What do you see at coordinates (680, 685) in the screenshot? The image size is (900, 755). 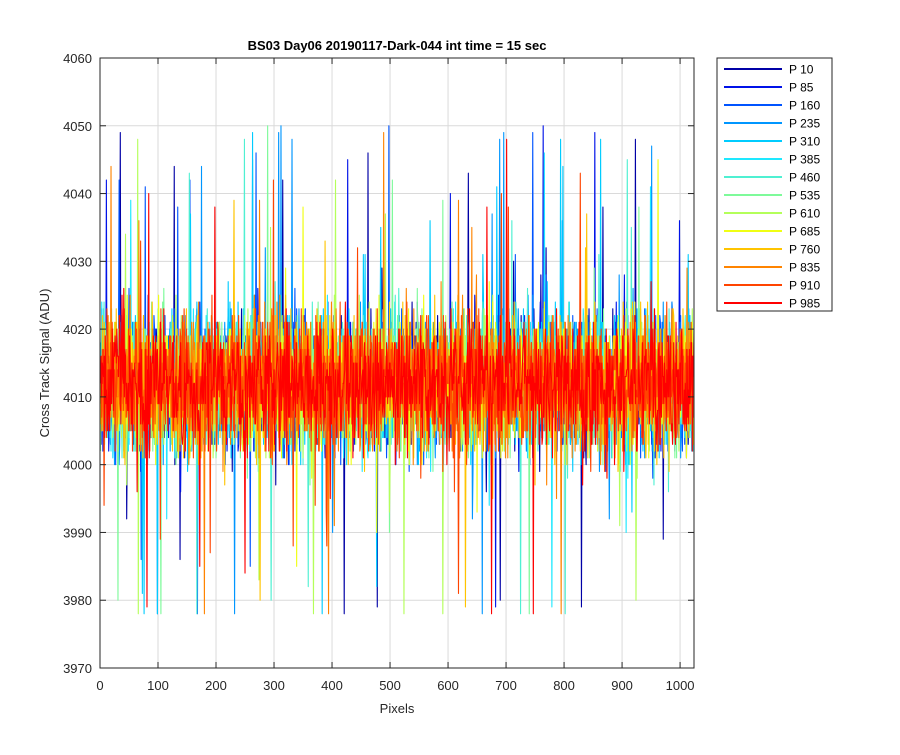 I see `x-tick-label: 1000` at bounding box center [680, 685].